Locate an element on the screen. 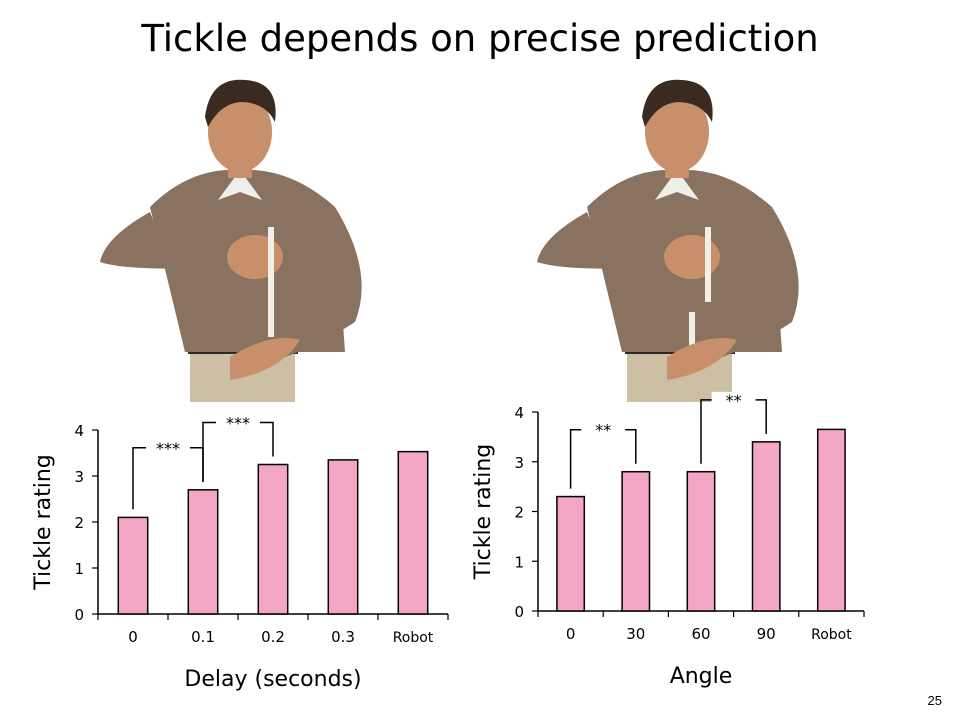 The image size is (960, 720). man-self-tickle-angle-icon is located at coordinates (677, 237).